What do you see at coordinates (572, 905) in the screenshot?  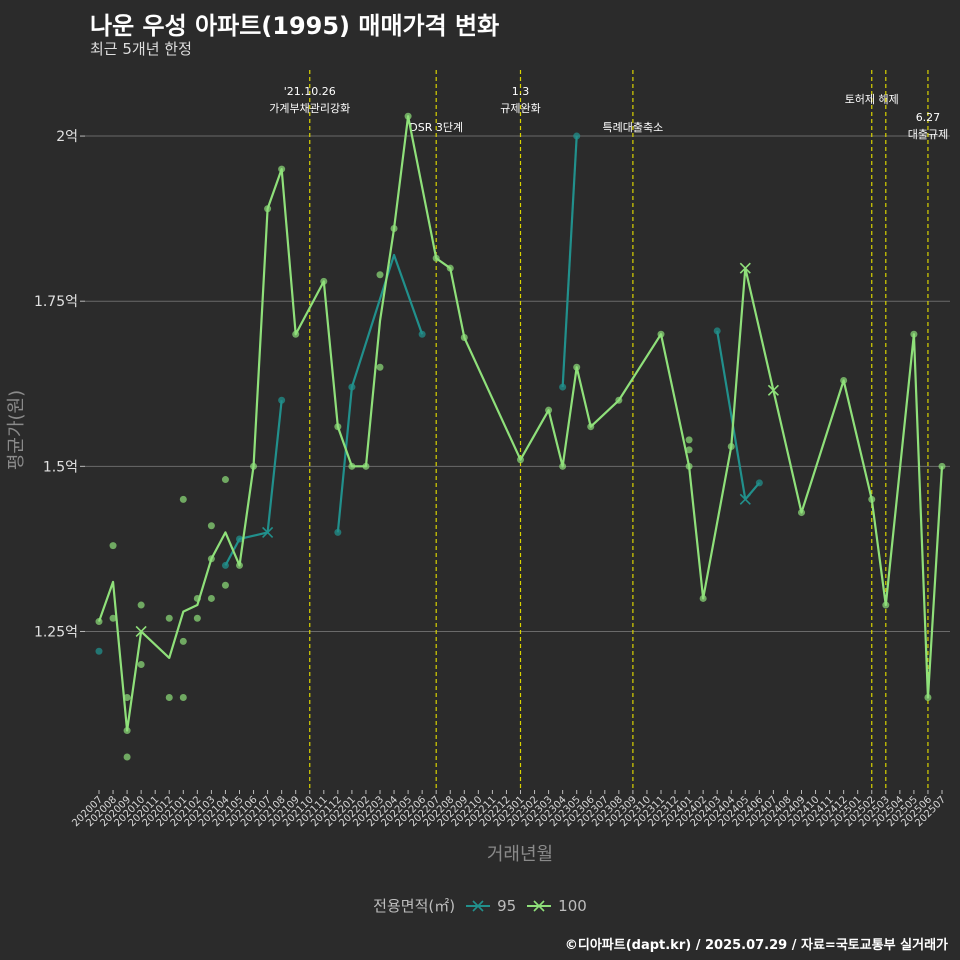 I see `legend-label-100: 100` at bounding box center [572, 905].